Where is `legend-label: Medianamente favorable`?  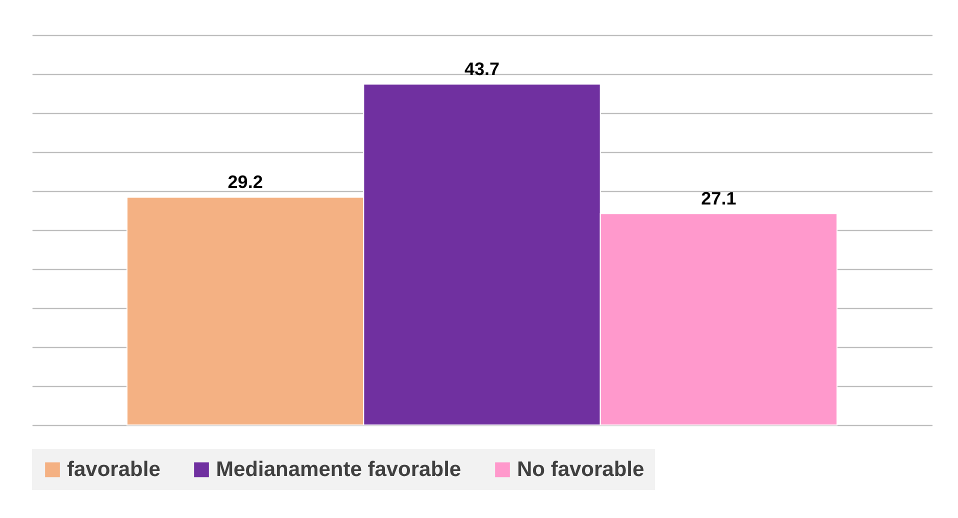
legend-label: Medianamente favorable is located at coordinates (339, 469).